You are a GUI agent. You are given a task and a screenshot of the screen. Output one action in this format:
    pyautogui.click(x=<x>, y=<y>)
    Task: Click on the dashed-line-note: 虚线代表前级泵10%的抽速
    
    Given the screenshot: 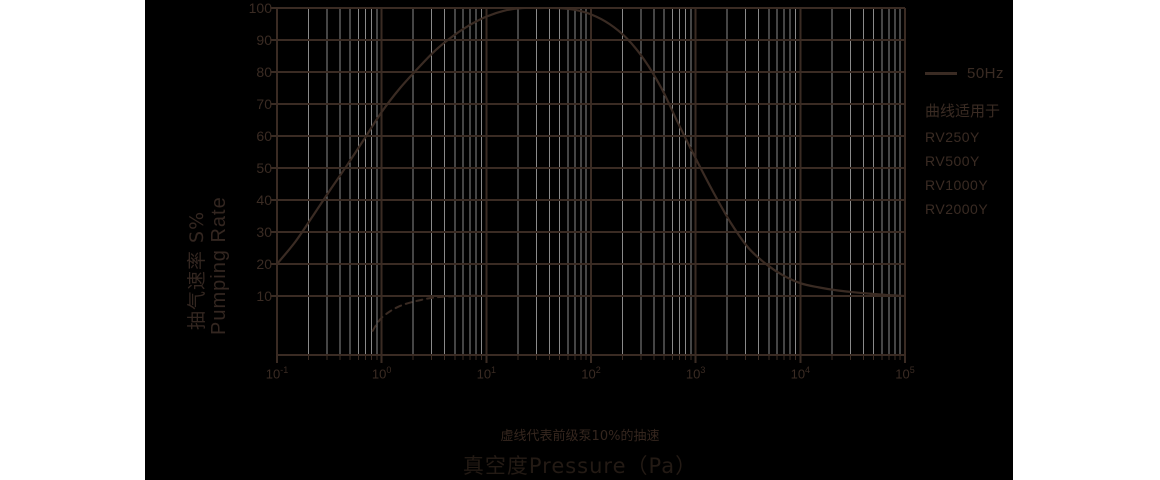 What is the action you would take?
    pyautogui.click(x=580, y=436)
    